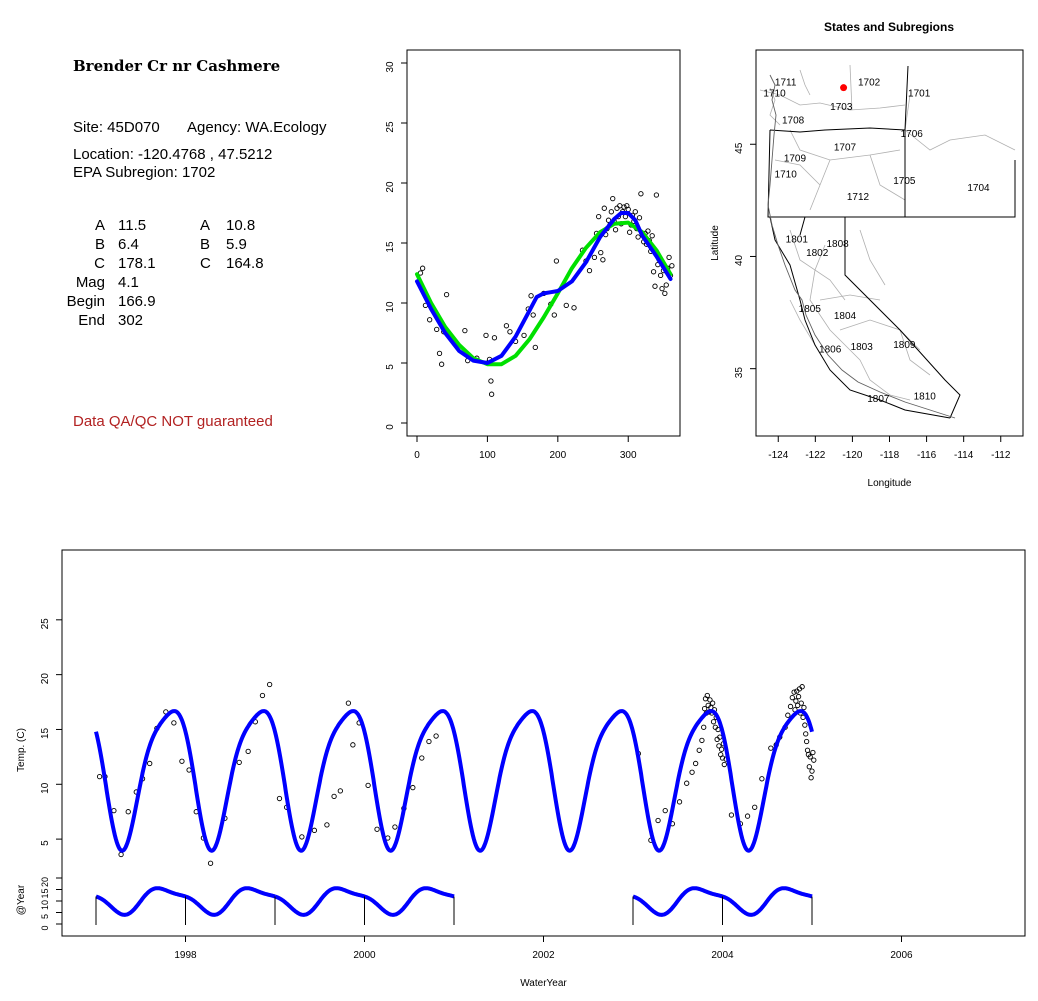 Image resolution: width=1038 pixels, height=1001 pixels. I want to click on region-label: 1712, so click(858, 197).